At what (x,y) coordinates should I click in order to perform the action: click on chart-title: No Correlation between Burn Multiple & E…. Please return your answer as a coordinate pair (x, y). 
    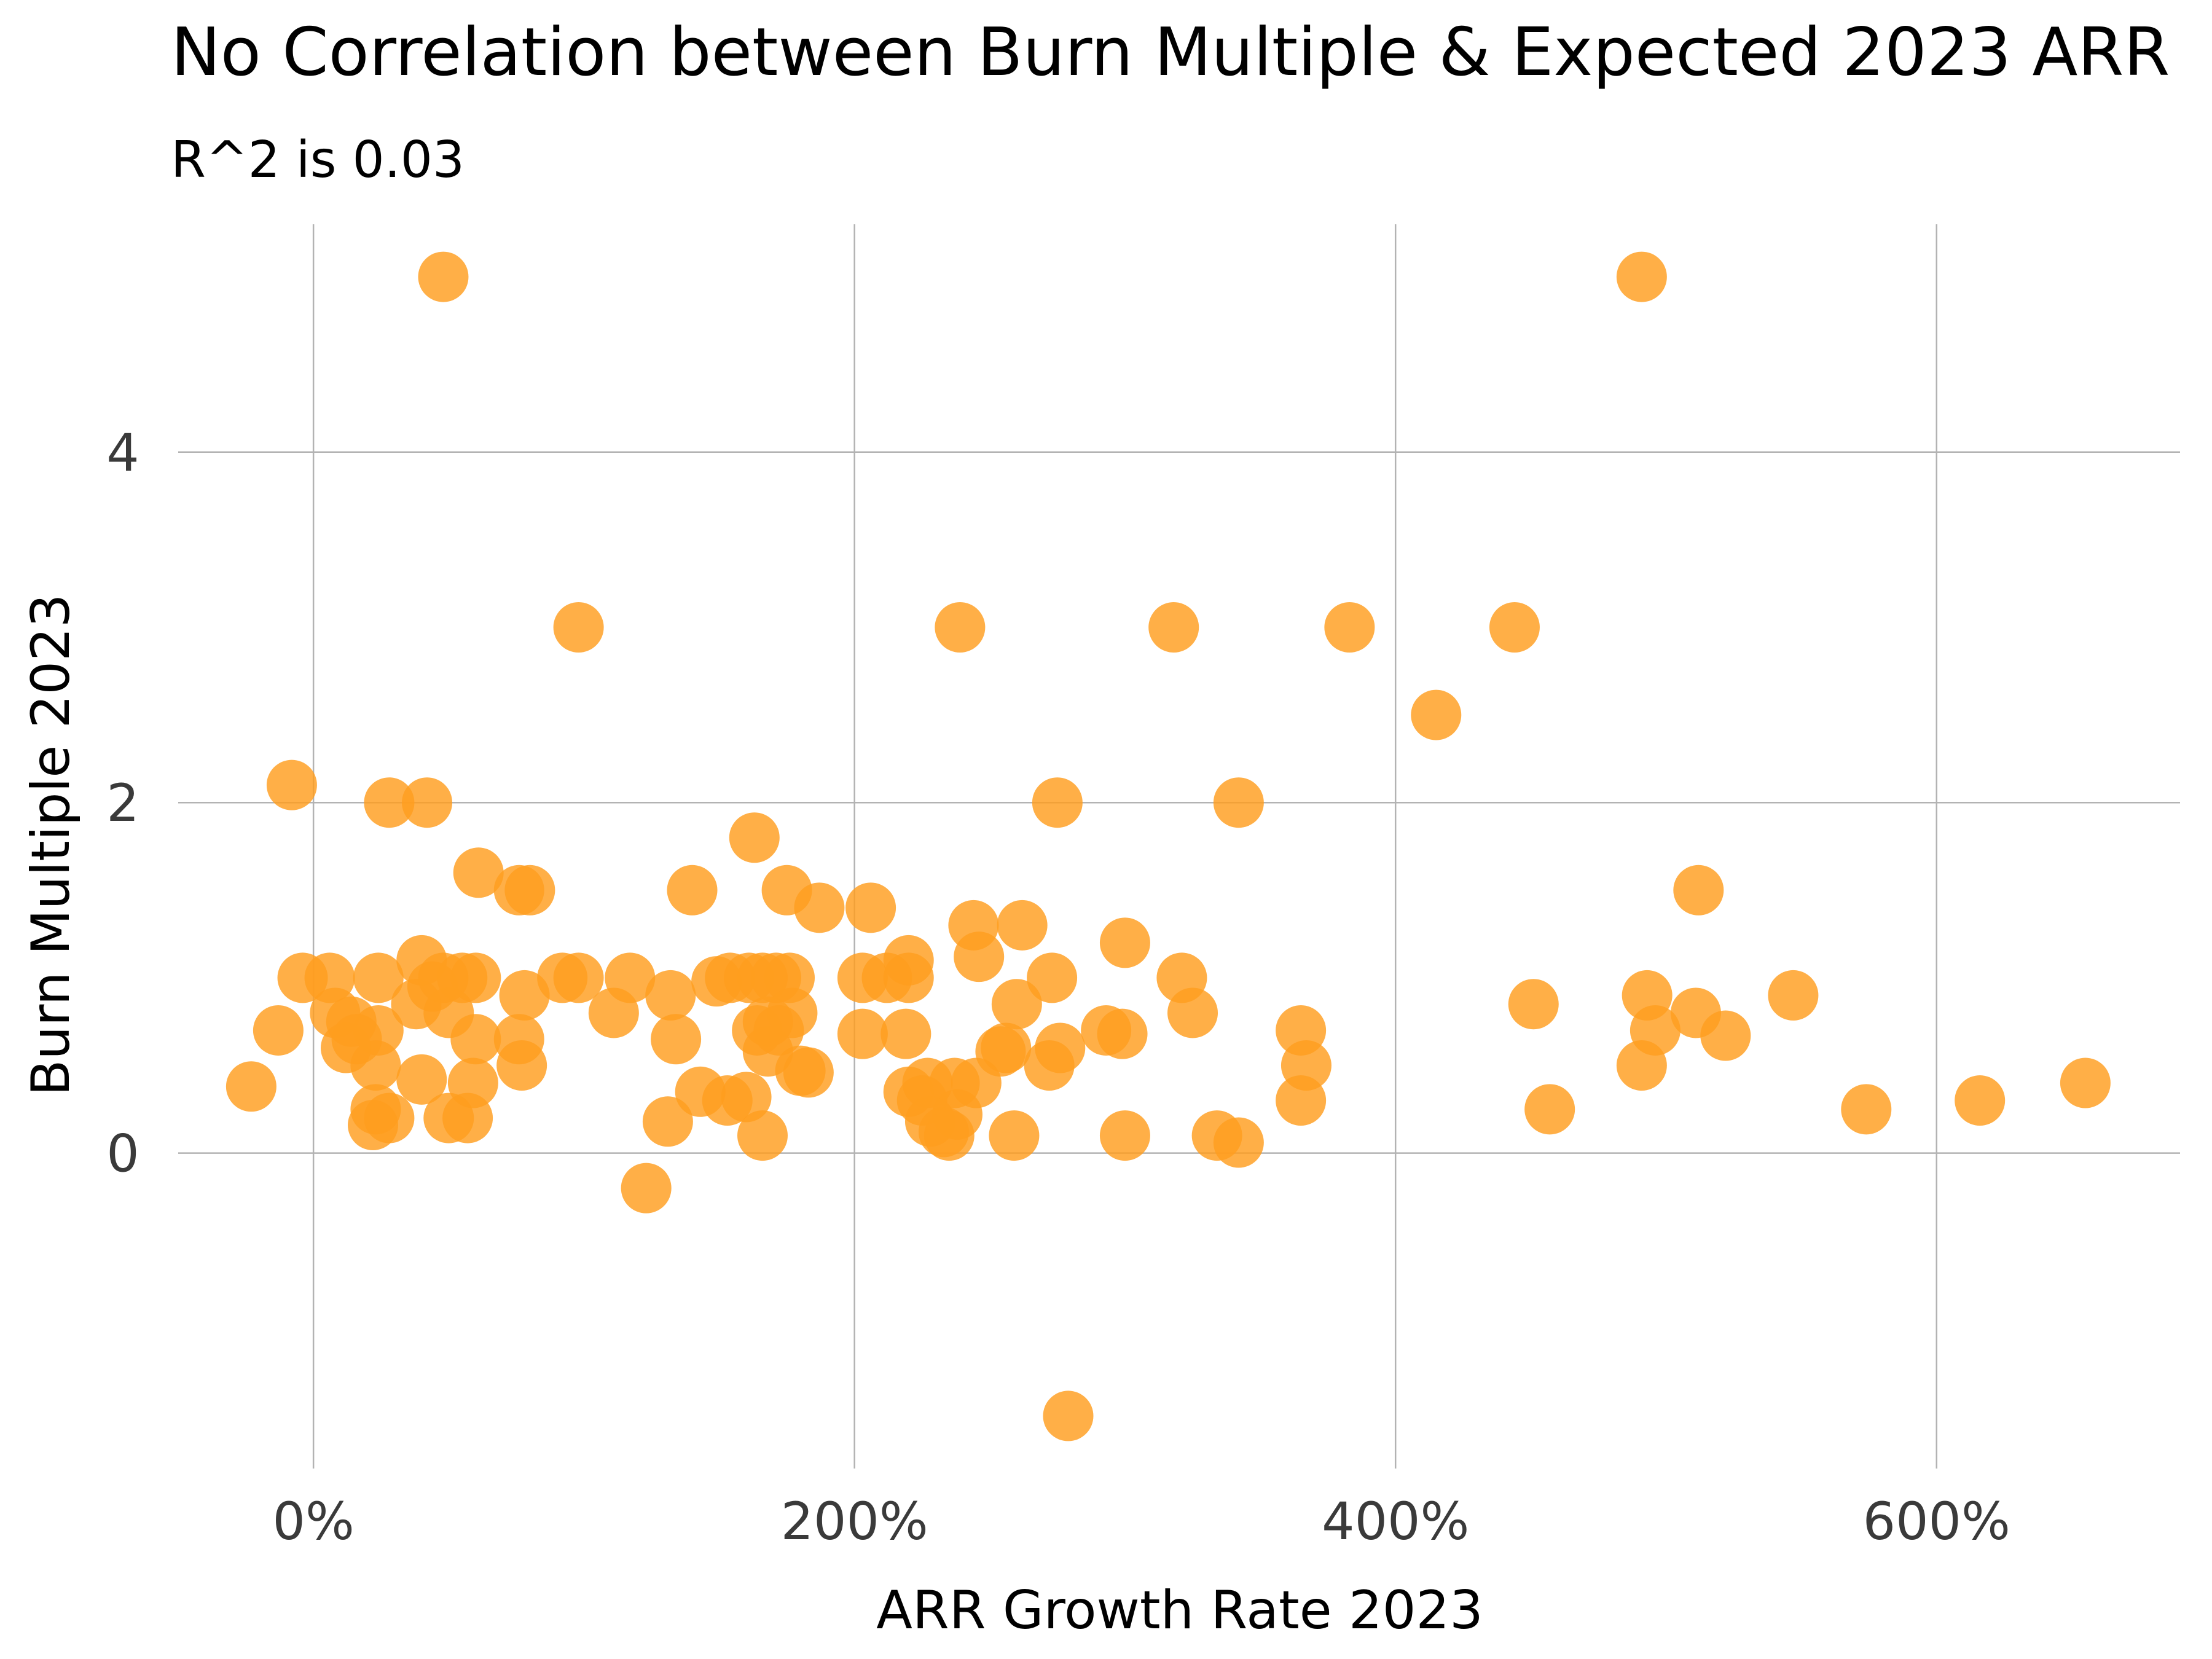
    Looking at the image, I should click on (1170, 52).